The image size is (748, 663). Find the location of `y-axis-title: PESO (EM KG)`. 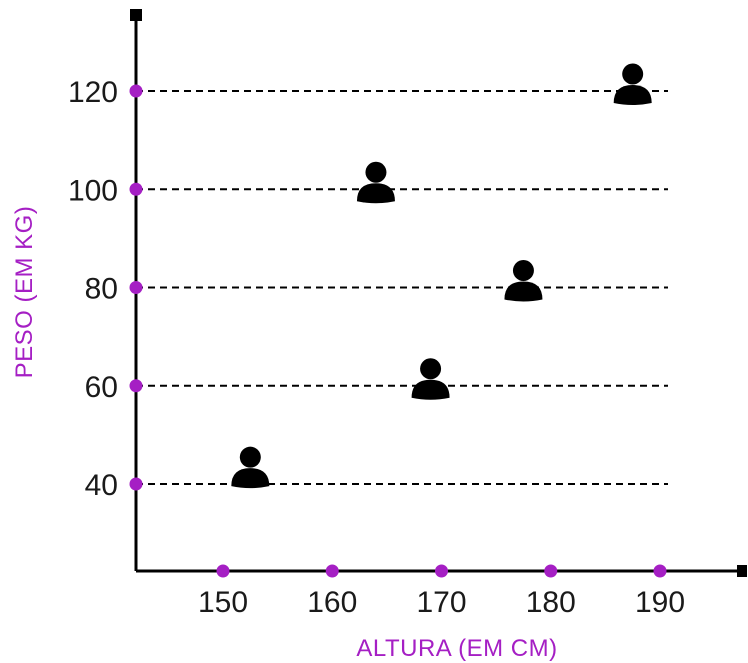

y-axis-title: PESO (EM KG) is located at coordinates (24, 292).